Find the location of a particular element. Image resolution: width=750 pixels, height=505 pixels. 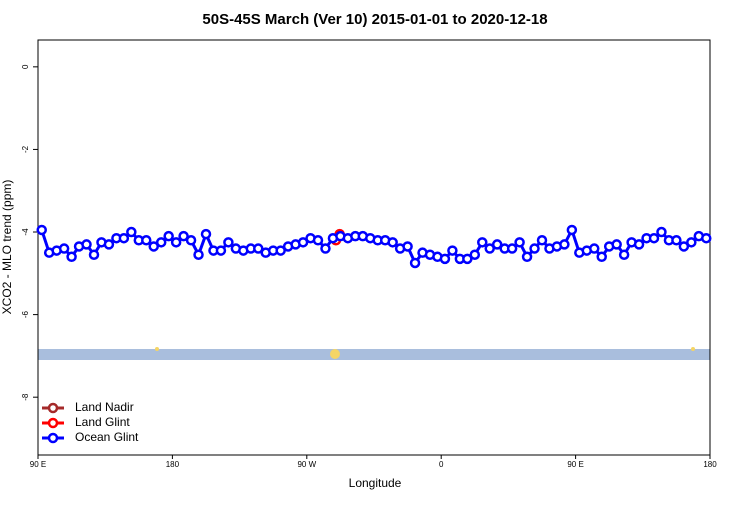

x-tick-label: 0 is located at coordinates (441, 464).